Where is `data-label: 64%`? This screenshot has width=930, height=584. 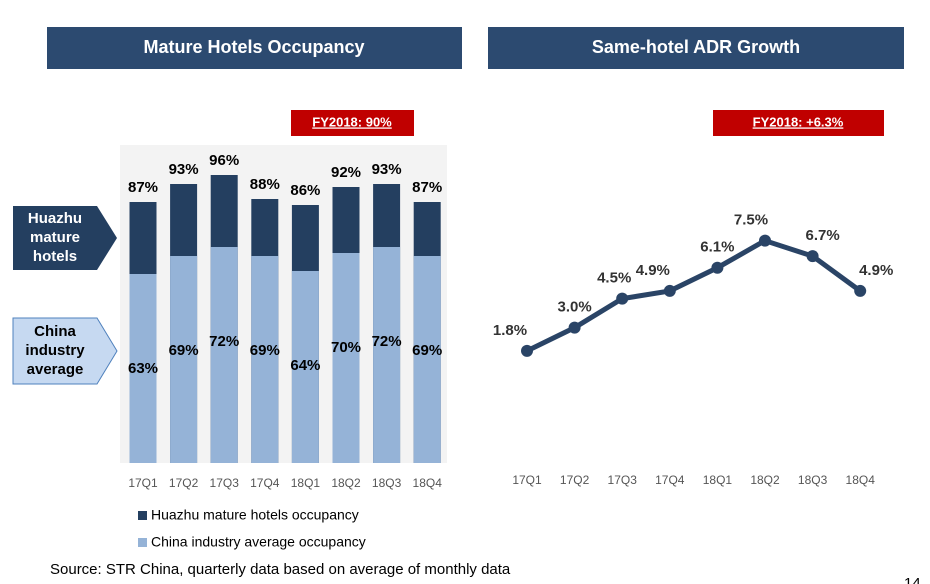
data-label: 64% is located at coordinates (305, 365).